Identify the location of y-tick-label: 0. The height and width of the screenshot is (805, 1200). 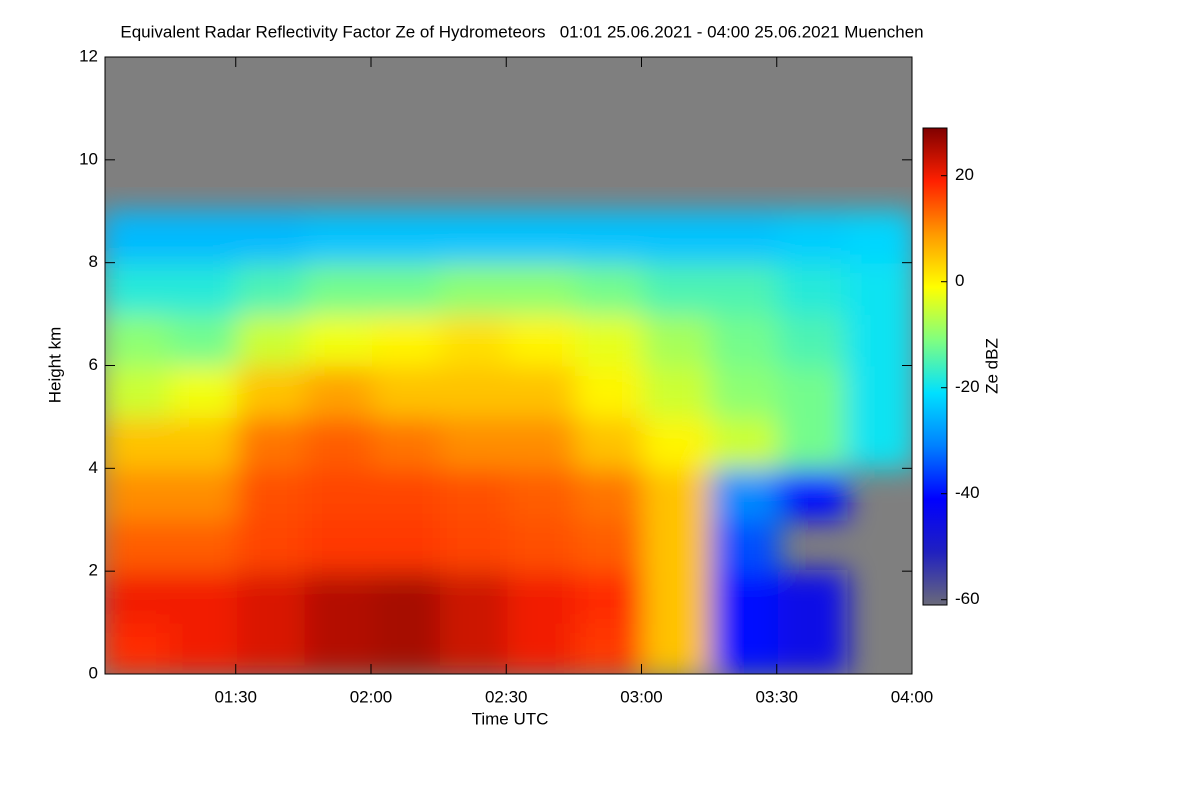
(93, 672).